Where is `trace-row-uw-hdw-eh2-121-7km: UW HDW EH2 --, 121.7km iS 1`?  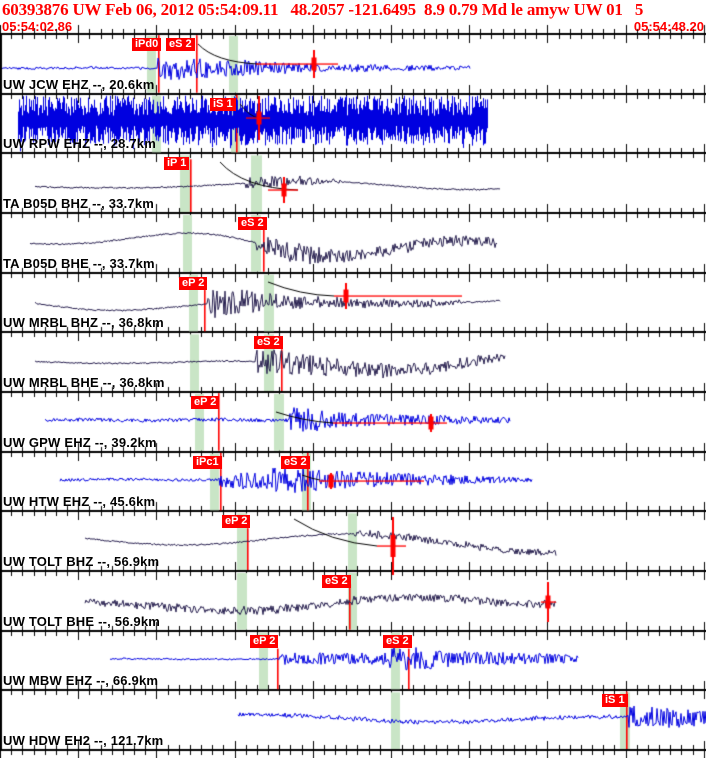
trace-row-uw-hdw-eh2-121-7km: UW HDW EH2 --, 121.7km iS 1 is located at coordinates (353, 720).